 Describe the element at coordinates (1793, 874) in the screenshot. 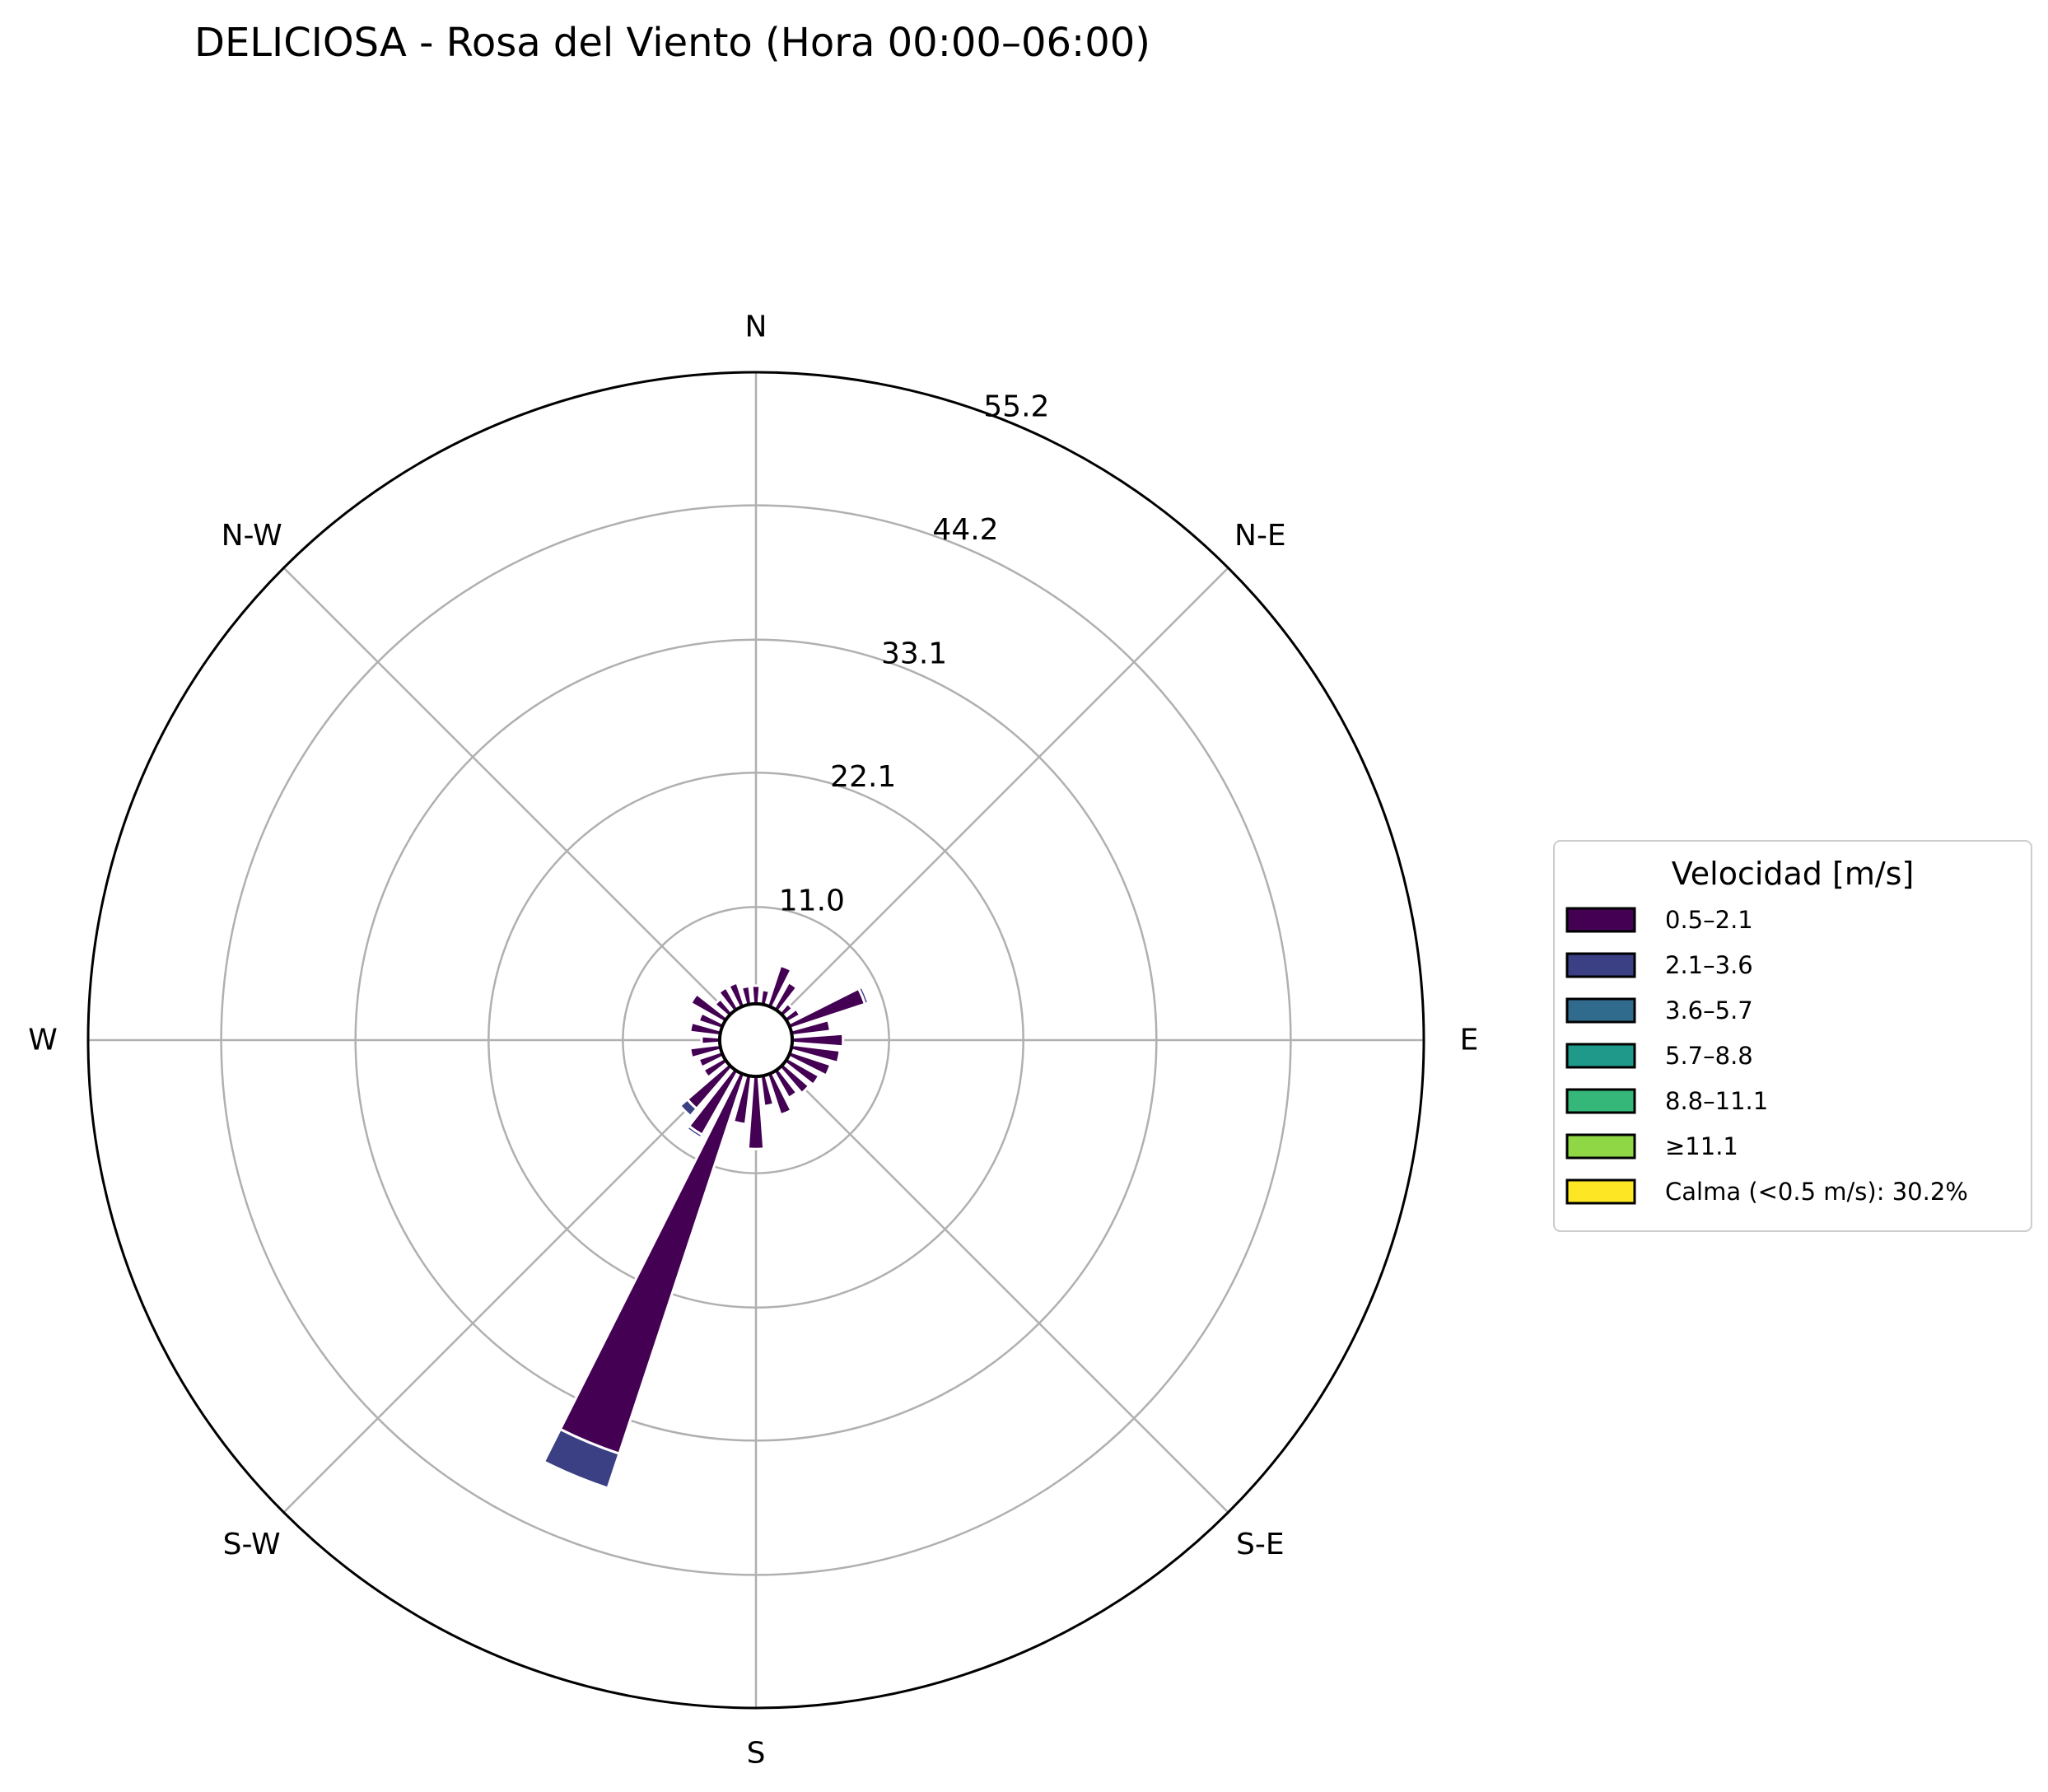

I see `legend-title: Velocidad [m/s]` at that location.